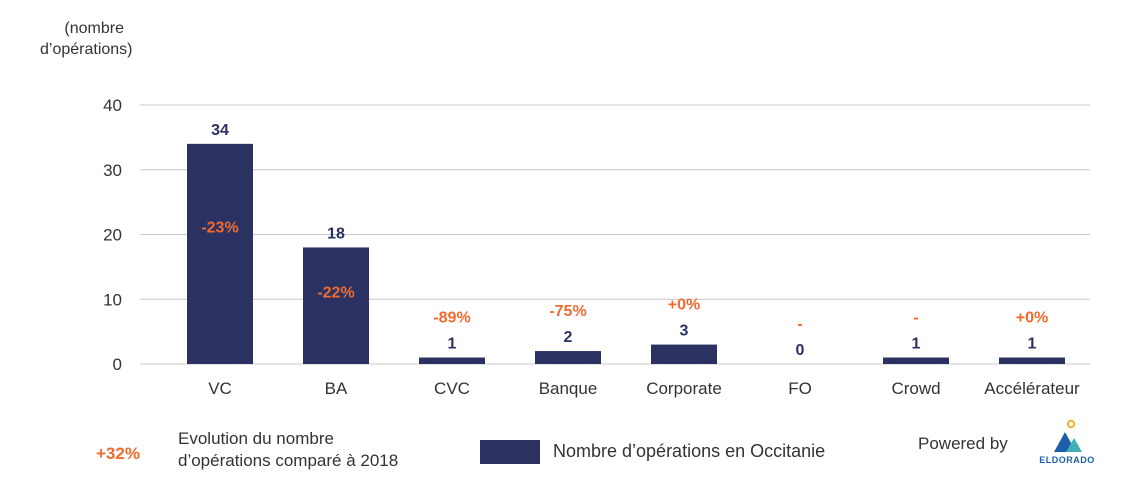  I want to click on y-tick-label: 40, so click(112, 105).